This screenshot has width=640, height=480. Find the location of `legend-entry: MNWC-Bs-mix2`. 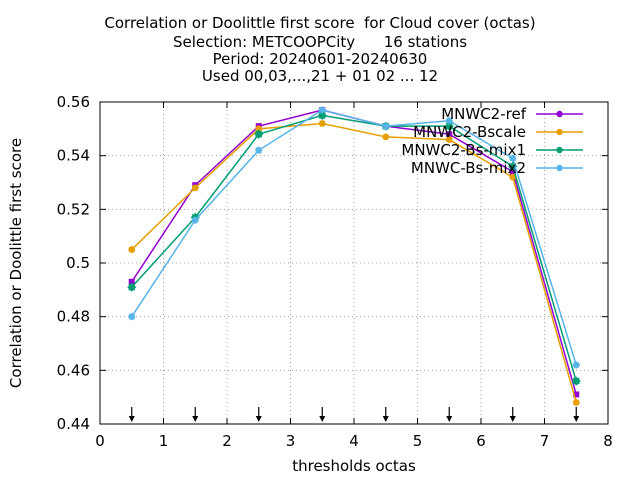

legend-entry: MNWC-Bs-mix2 is located at coordinates (497, 168).